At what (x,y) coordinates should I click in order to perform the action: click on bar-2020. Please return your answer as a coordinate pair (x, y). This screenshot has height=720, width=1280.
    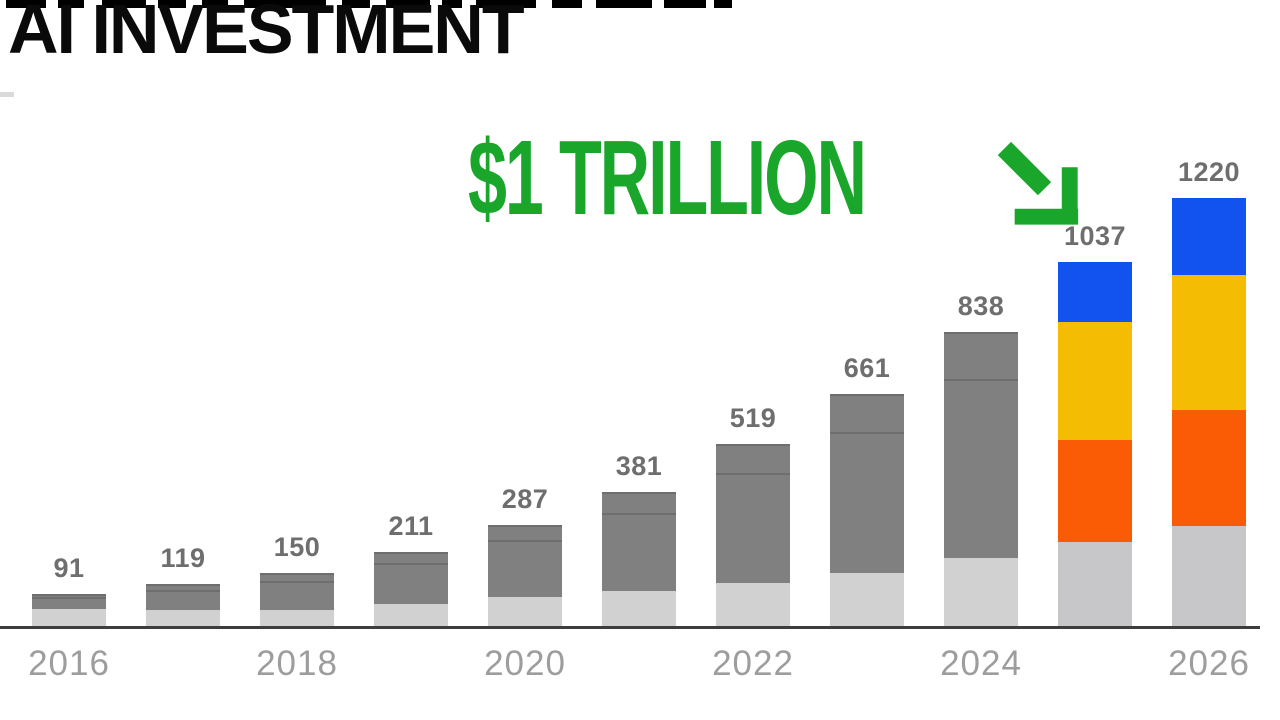
    Looking at the image, I should click on (525, 575).